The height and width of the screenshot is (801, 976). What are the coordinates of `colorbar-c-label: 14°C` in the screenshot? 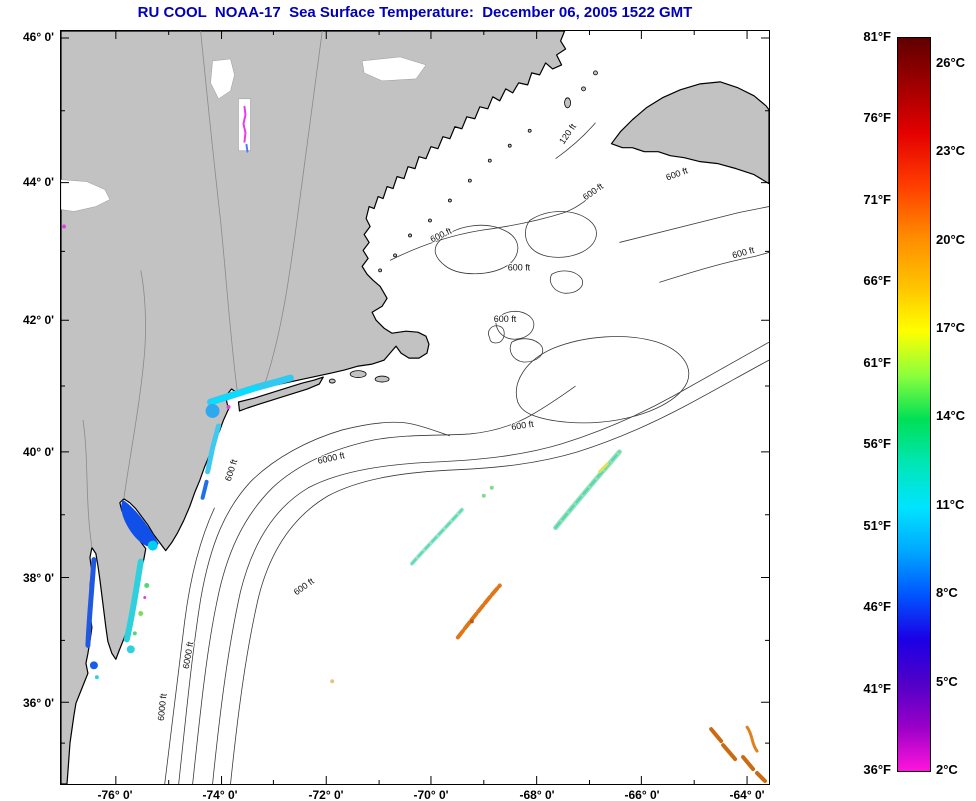 It's located at (951, 415).